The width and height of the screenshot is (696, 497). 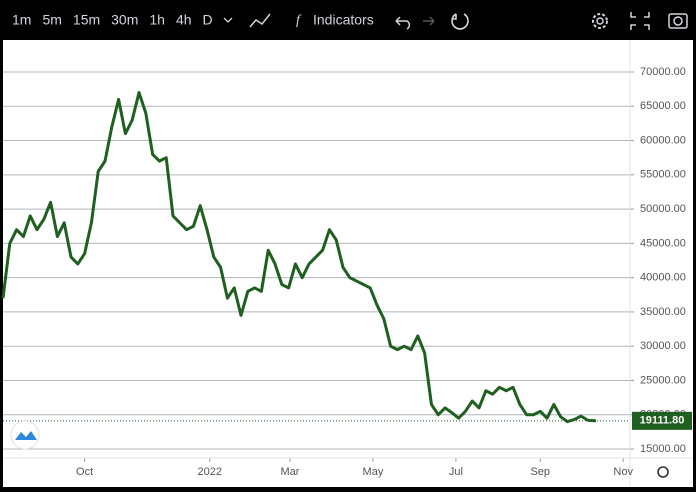 What do you see at coordinates (663, 472) in the screenshot?
I see `axis-settings-icon` at bounding box center [663, 472].